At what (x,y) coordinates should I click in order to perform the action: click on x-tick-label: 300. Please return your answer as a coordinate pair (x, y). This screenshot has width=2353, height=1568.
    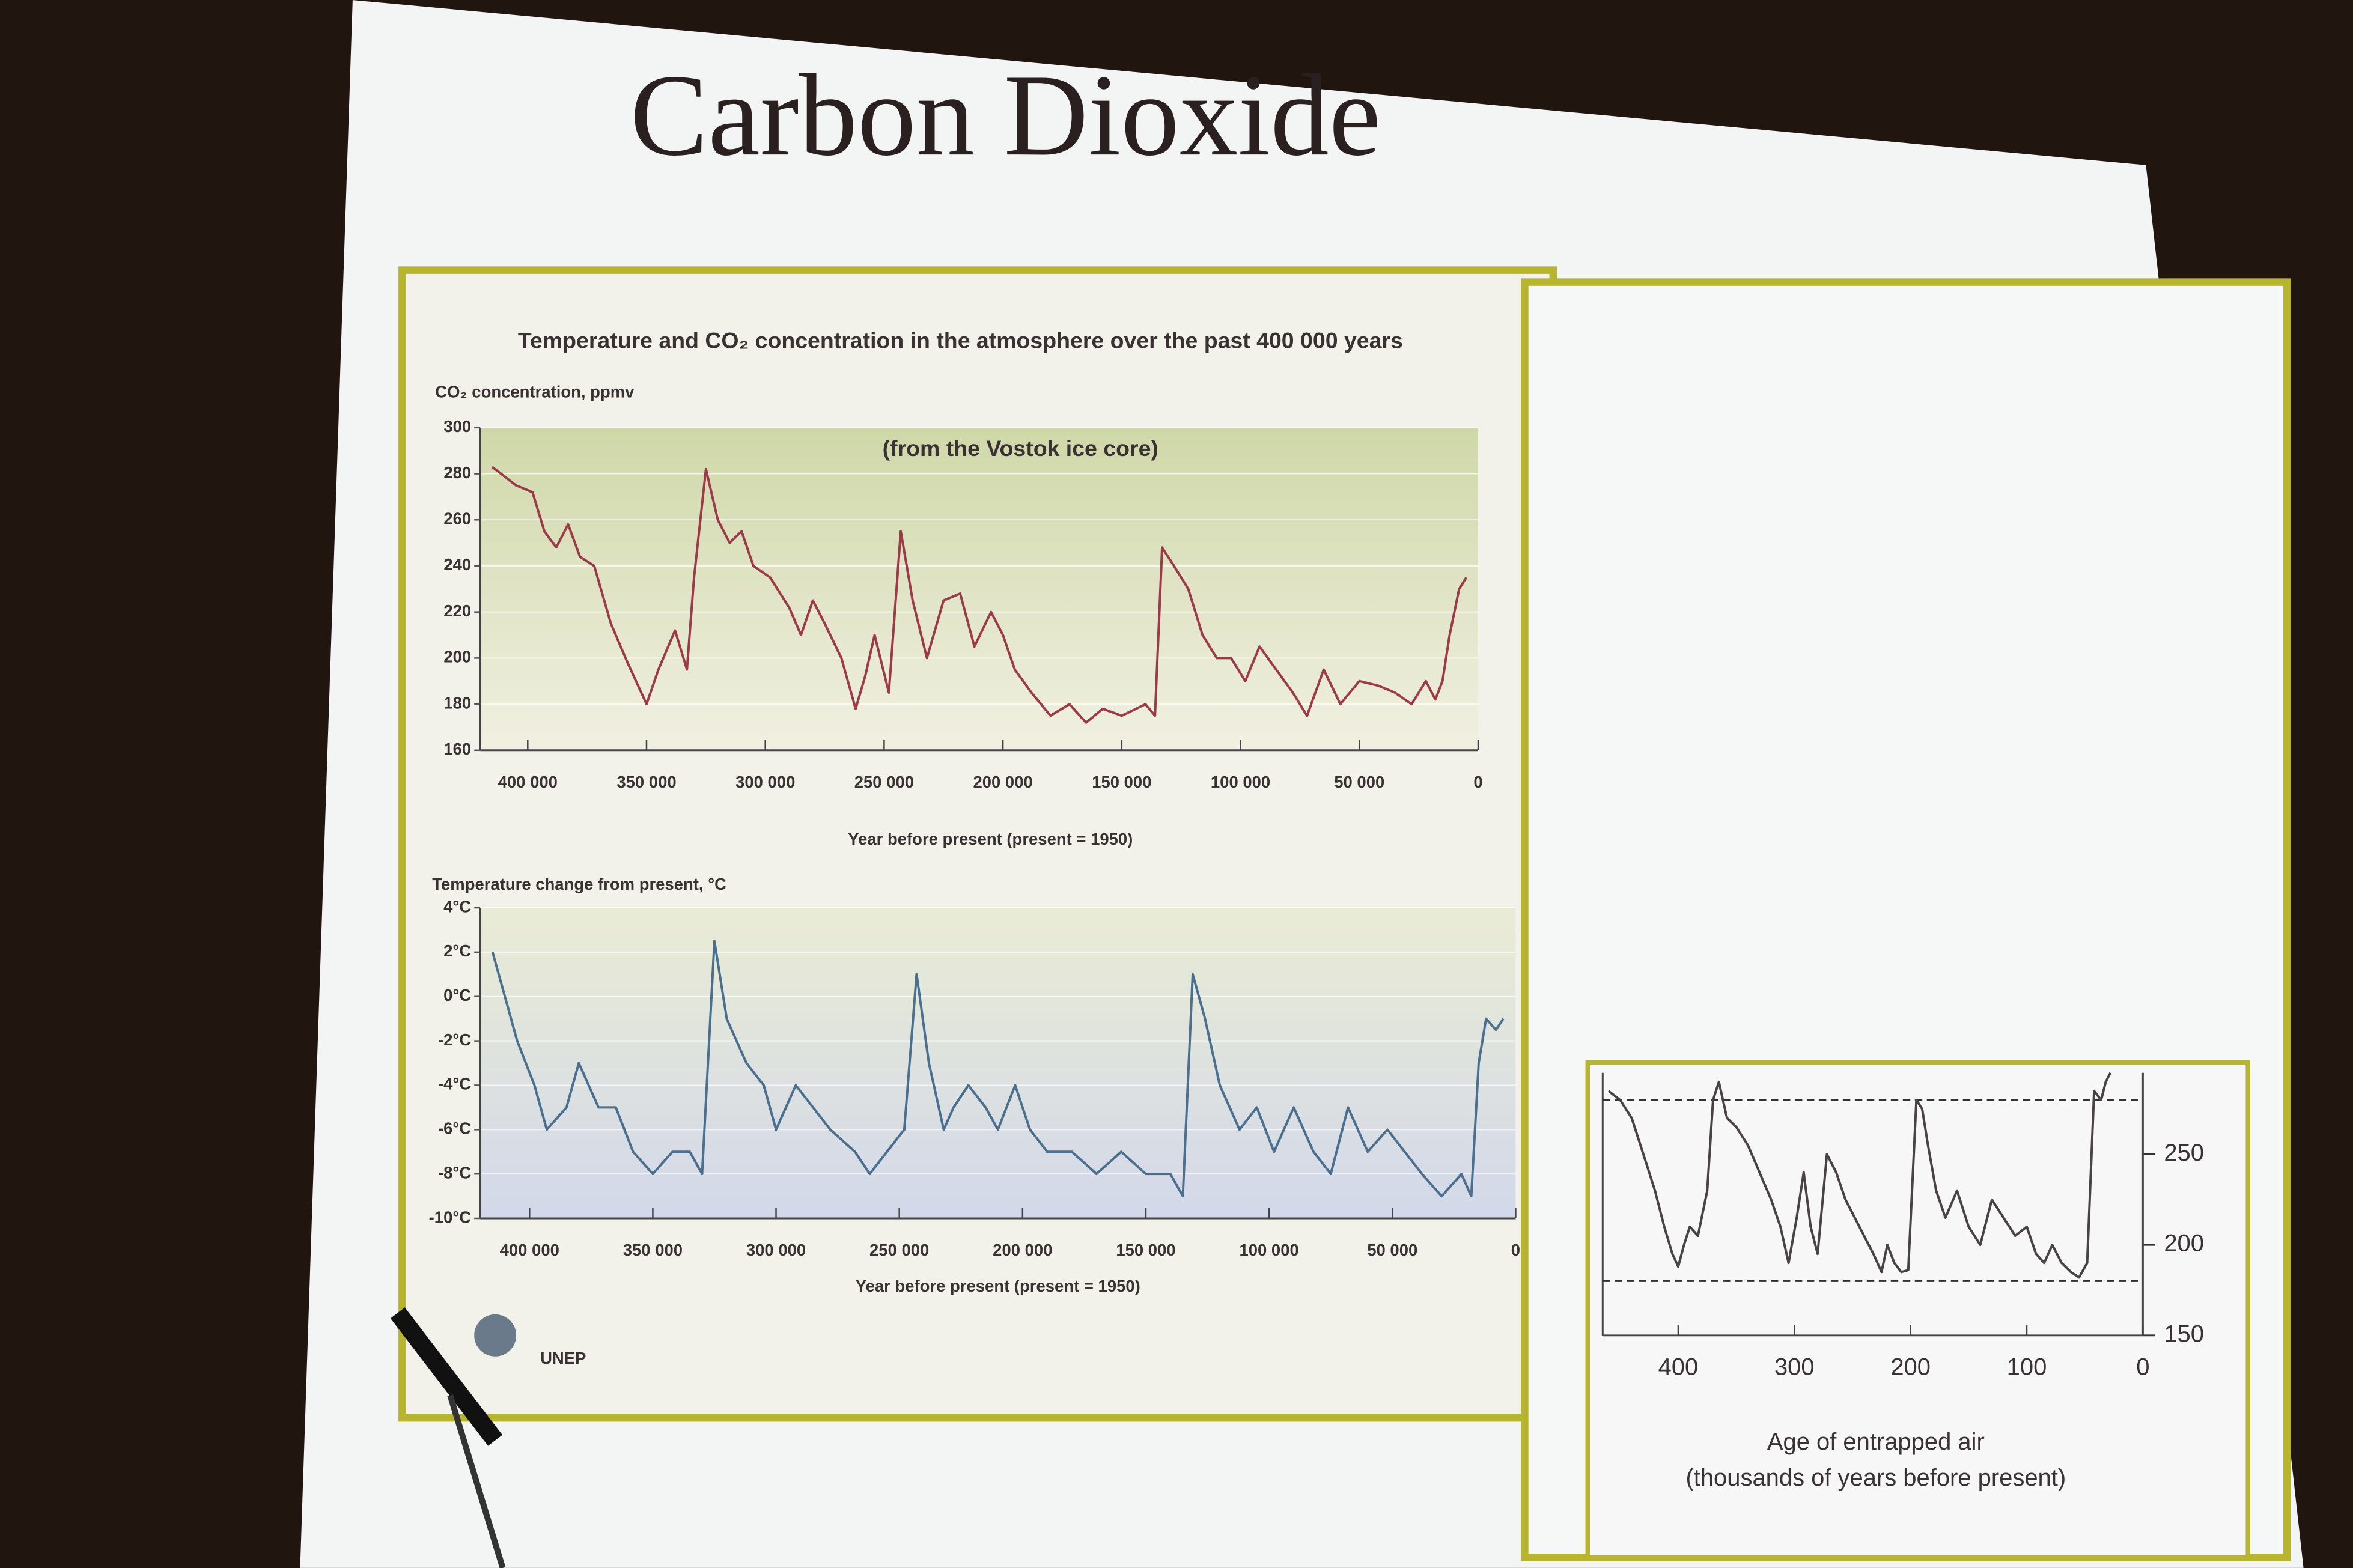
    Looking at the image, I should click on (1795, 1367).